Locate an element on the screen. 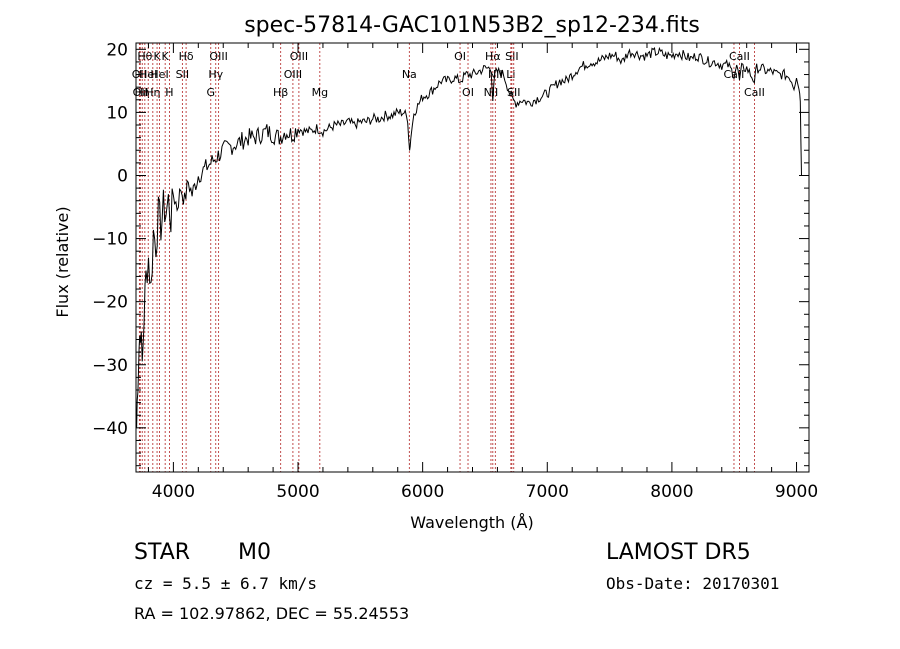 This screenshot has height=649, width=900. y-tick-label: −20 is located at coordinates (110, 303).